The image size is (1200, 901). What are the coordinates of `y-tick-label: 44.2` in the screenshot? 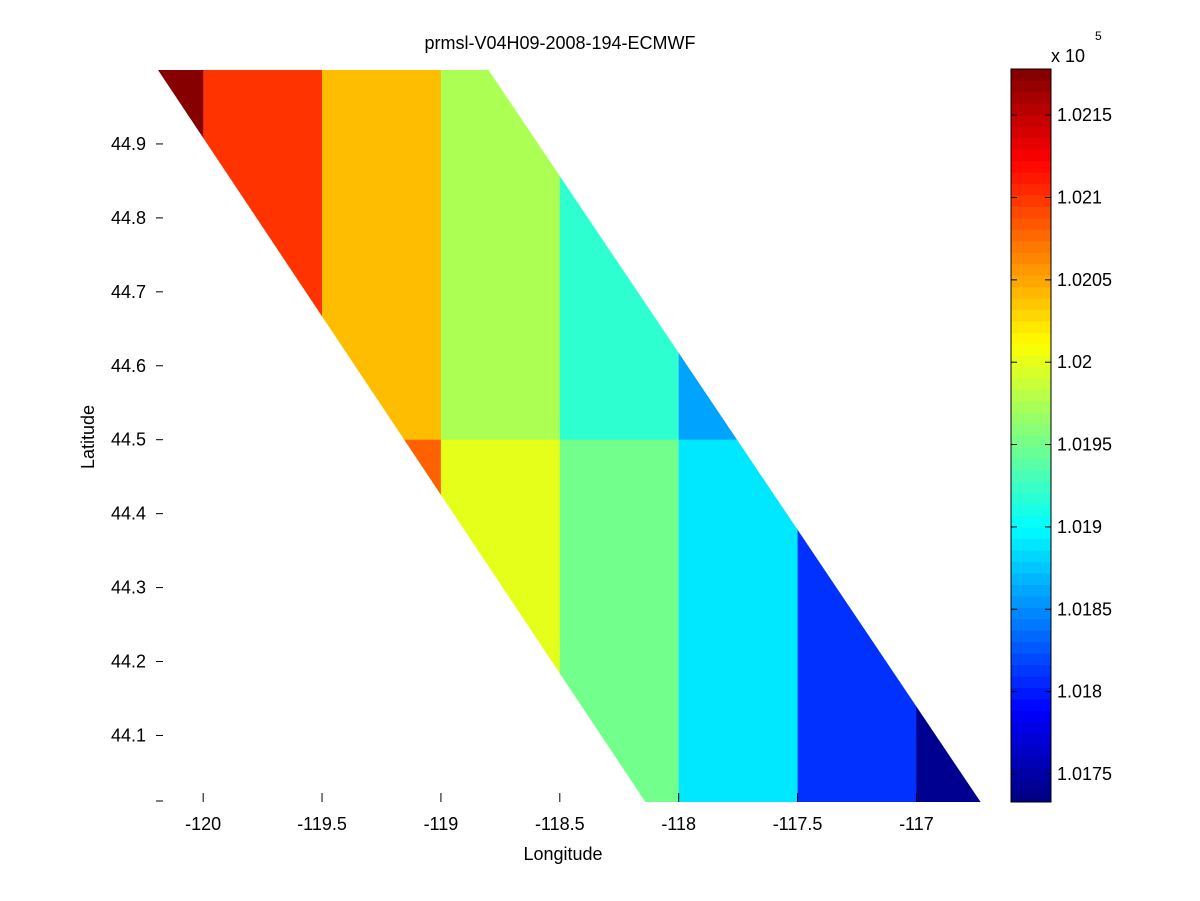 It's located at (128, 662).